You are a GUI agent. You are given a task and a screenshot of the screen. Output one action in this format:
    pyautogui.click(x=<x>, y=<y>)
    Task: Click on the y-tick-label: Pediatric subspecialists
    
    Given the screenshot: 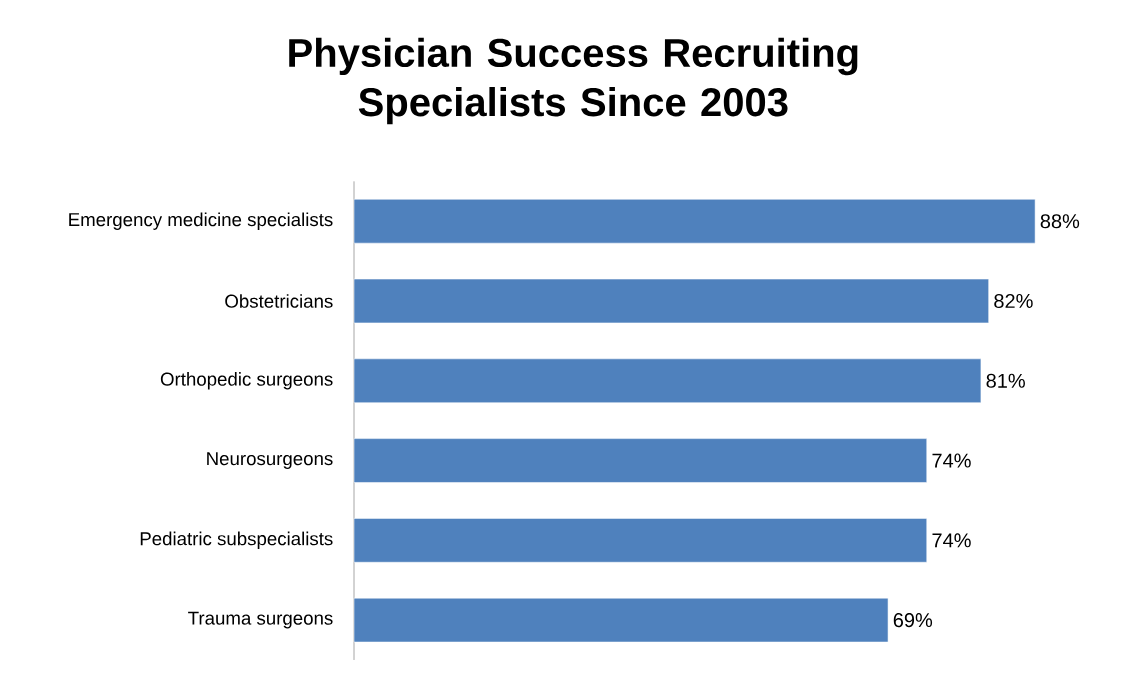 What is the action you would take?
    pyautogui.click(x=236, y=540)
    